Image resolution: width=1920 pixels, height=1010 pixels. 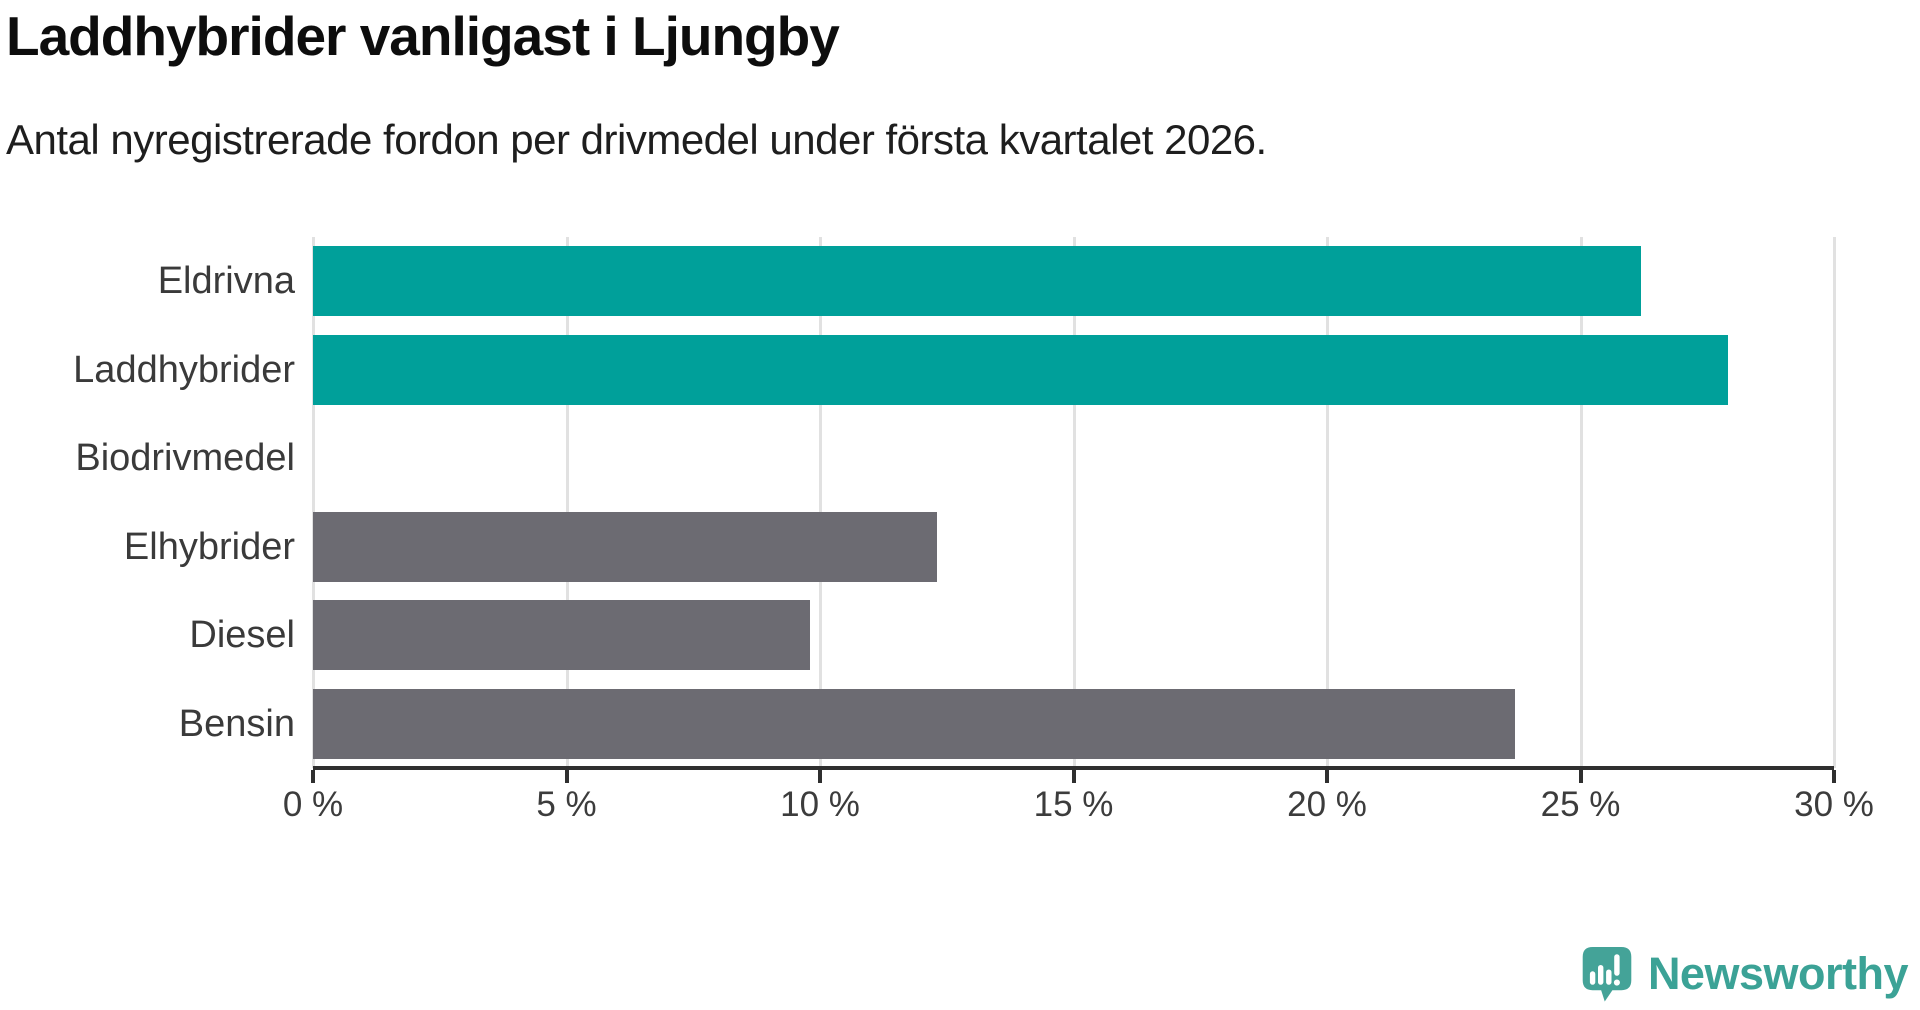 What do you see at coordinates (1834, 804) in the screenshot?
I see `tick-label-30: 30 %` at bounding box center [1834, 804].